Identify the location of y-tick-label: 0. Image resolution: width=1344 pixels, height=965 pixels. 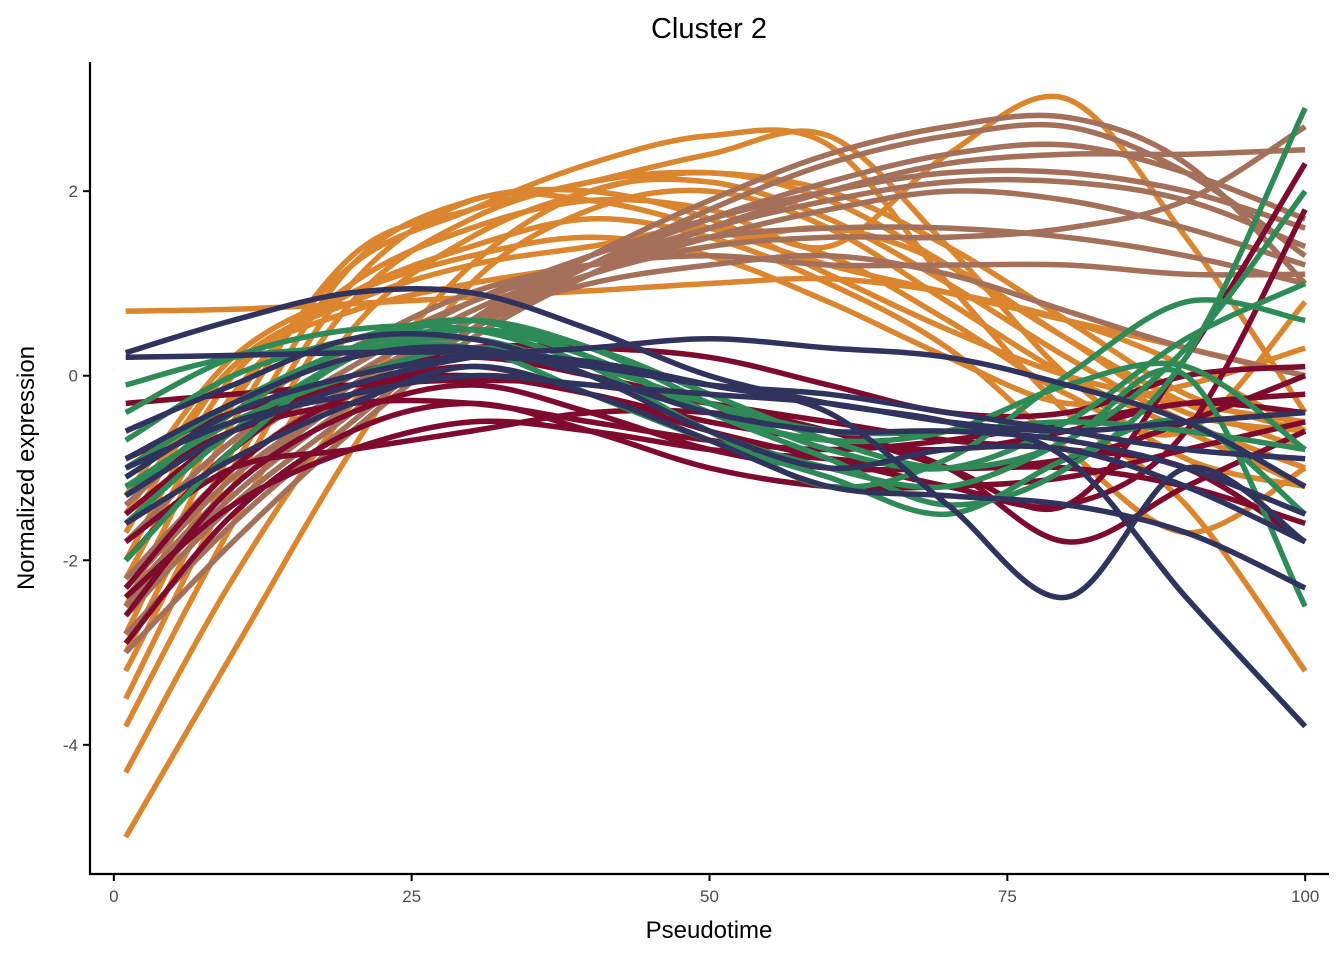
(73, 376).